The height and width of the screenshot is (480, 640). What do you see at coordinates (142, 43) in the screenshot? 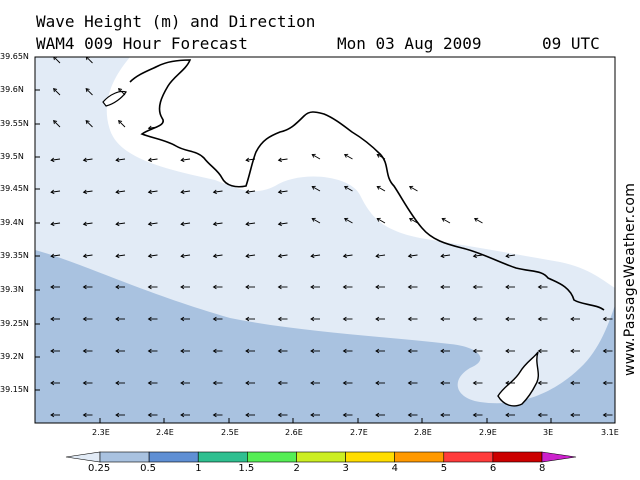
I see `model-label: WAM4 009 Hour Forecast` at bounding box center [142, 43].